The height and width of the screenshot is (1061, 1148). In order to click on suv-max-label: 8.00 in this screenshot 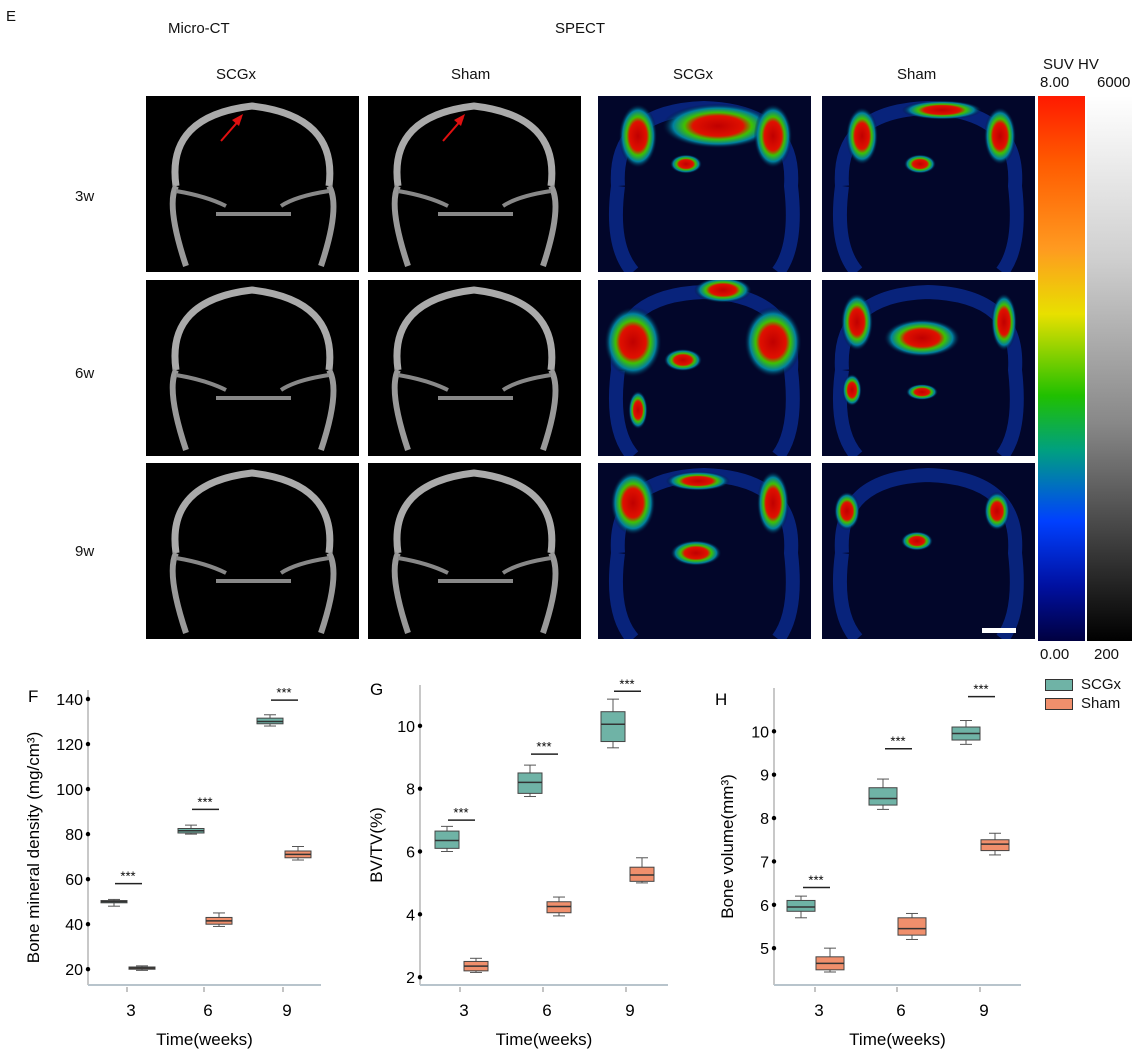, I will do `click(1055, 82)`.